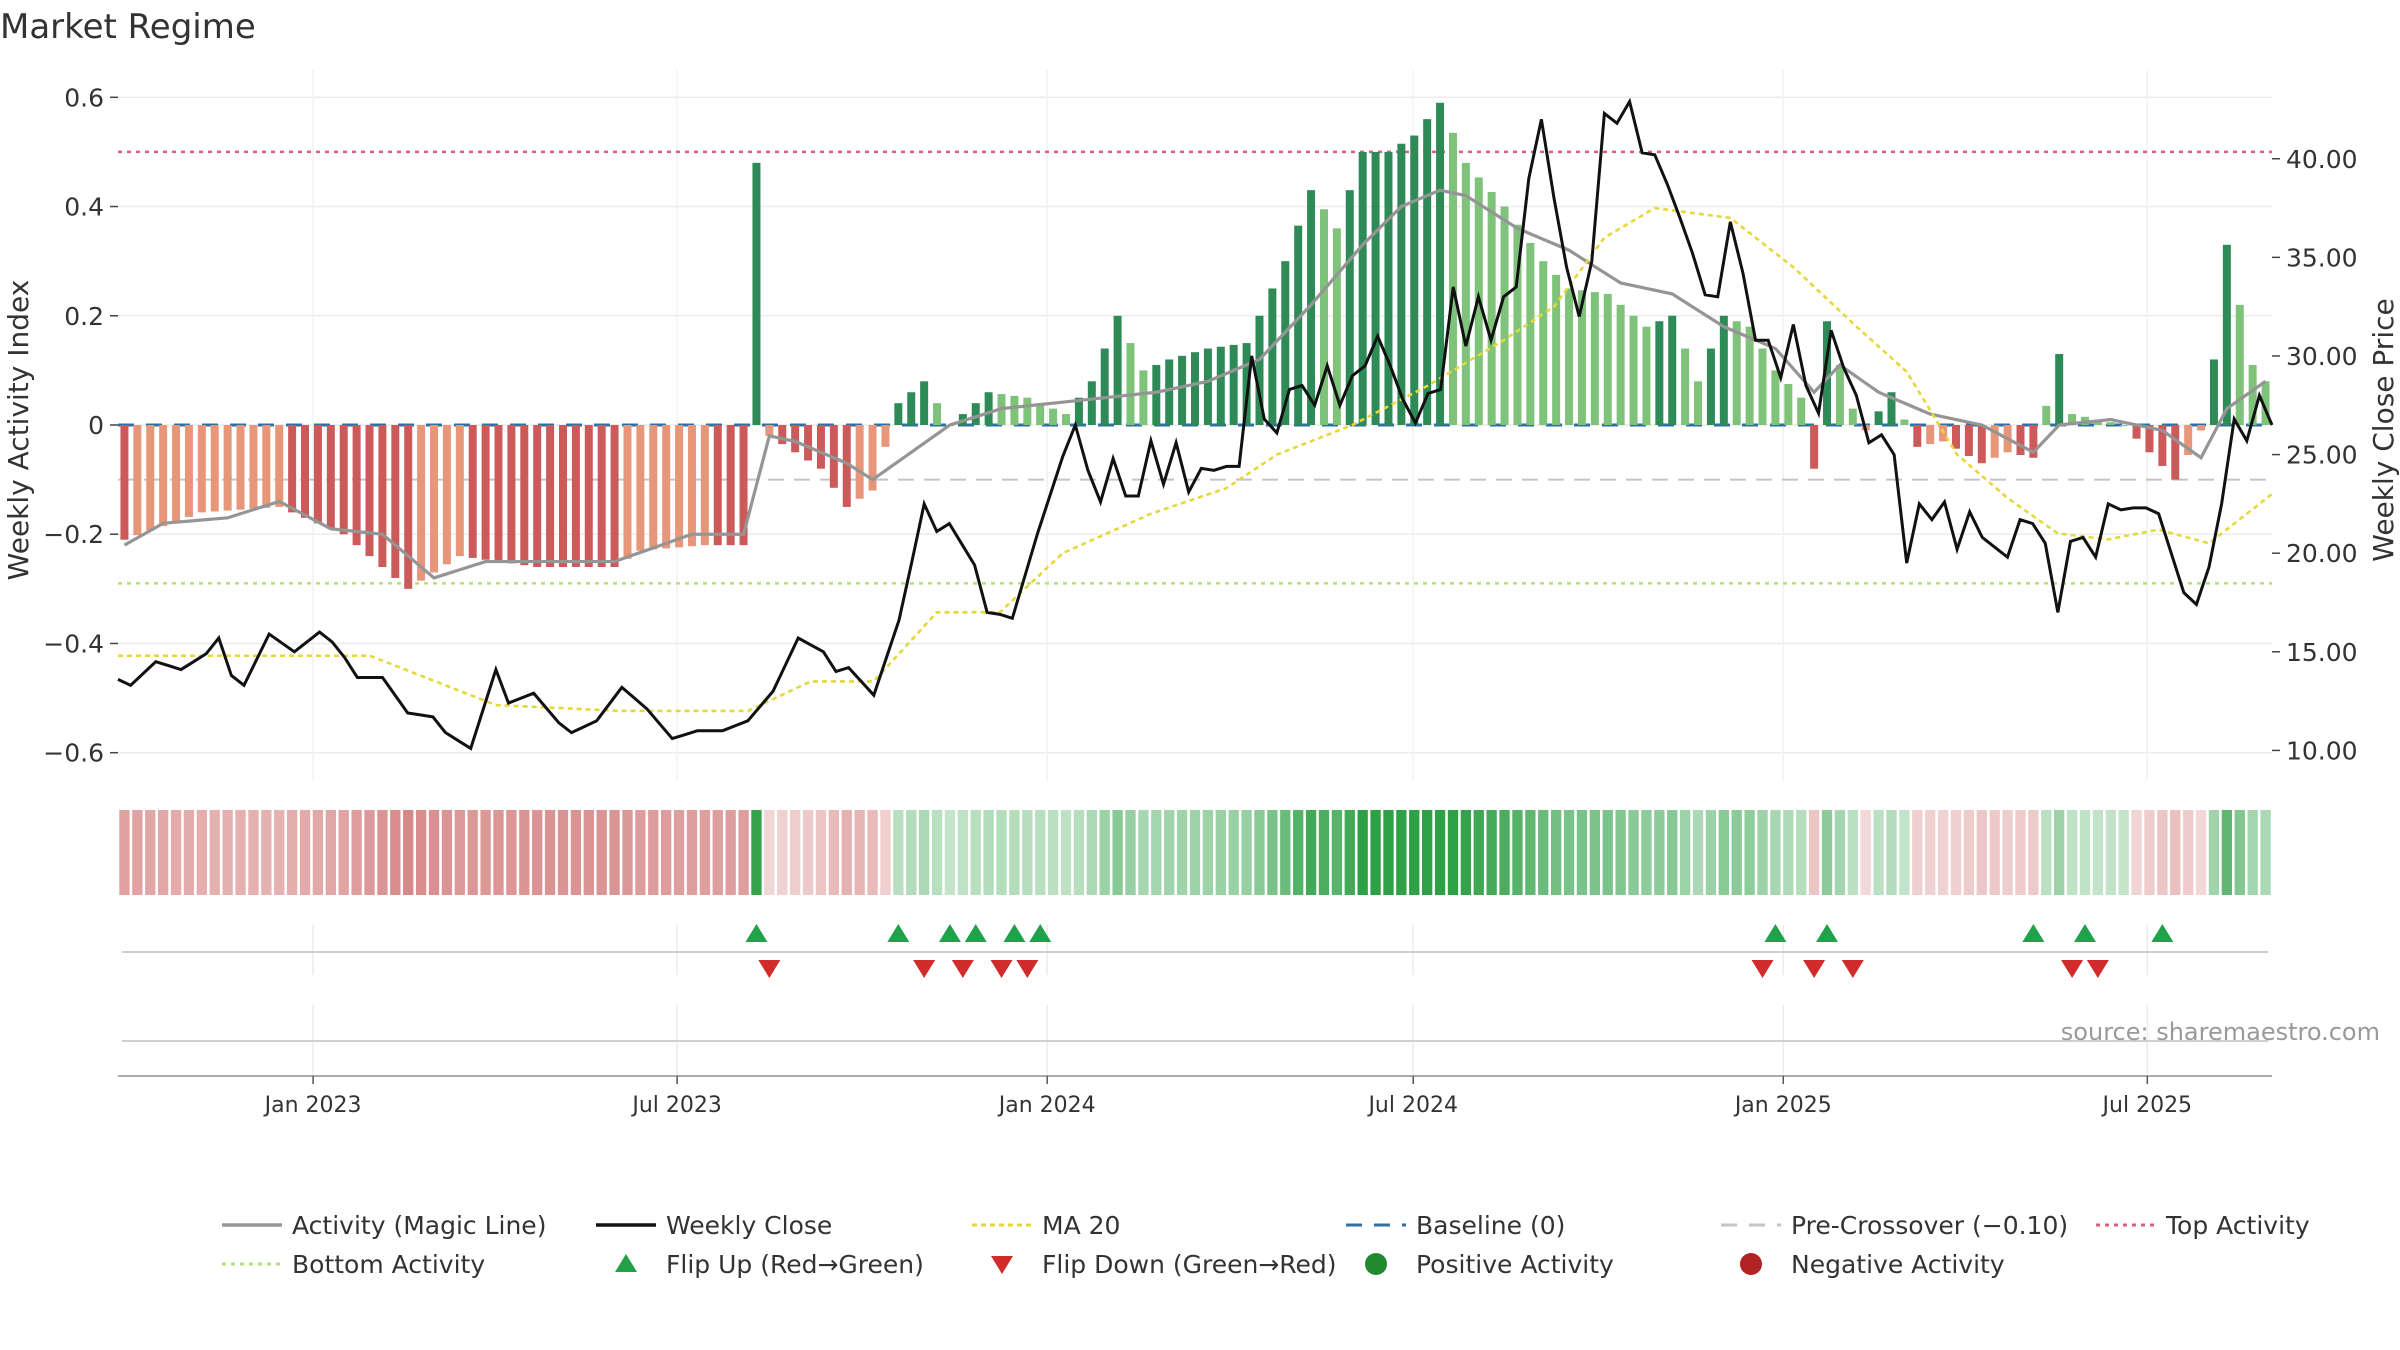 The height and width of the screenshot is (1350, 2400). I want to click on left-y-axis: 0.6 0.4 0.2 0 −0.2 −0.4 −0.6, so click(80, 425).